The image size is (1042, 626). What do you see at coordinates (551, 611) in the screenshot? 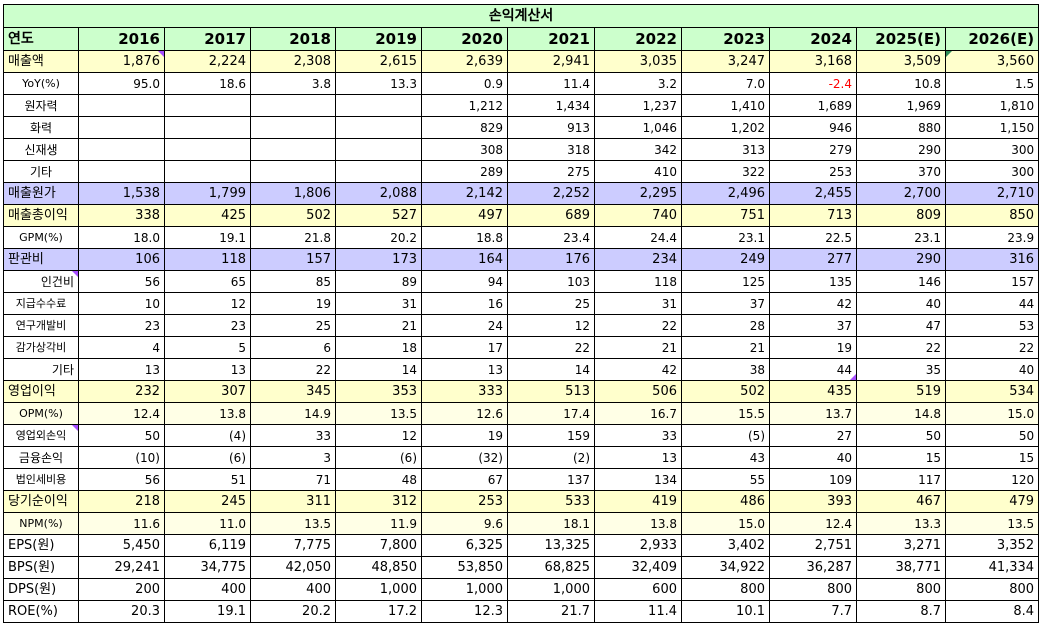
I see `table-cell: 21.7` at bounding box center [551, 611].